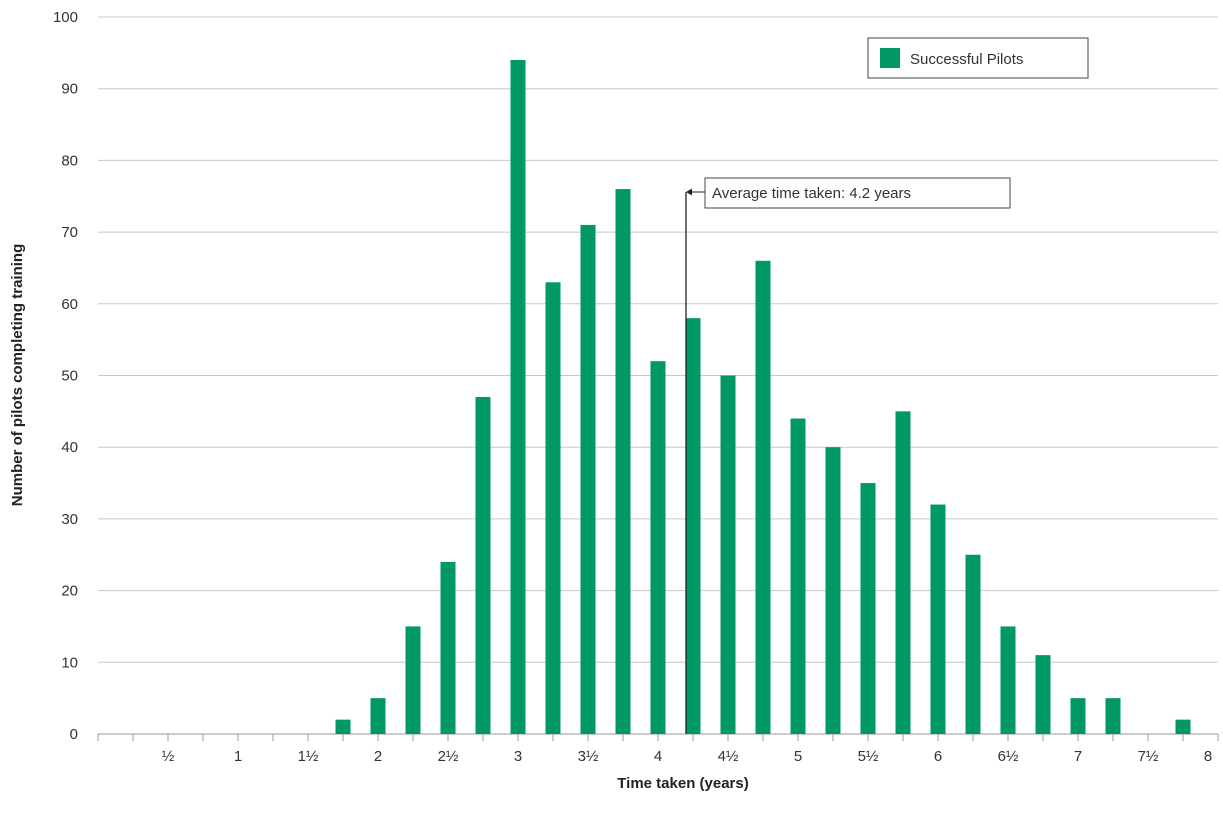 This screenshot has width=1223, height=823. What do you see at coordinates (1078, 756) in the screenshot?
I see `x-tick-label: 7` at bounding box center [1078, 756].